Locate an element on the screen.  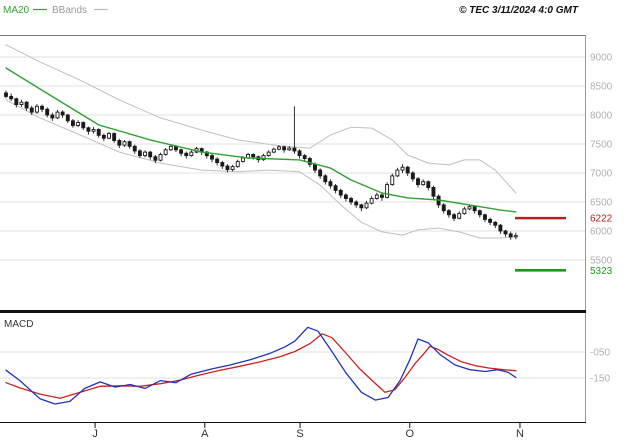
macd-fast-line is located at coordinates (261, 365).